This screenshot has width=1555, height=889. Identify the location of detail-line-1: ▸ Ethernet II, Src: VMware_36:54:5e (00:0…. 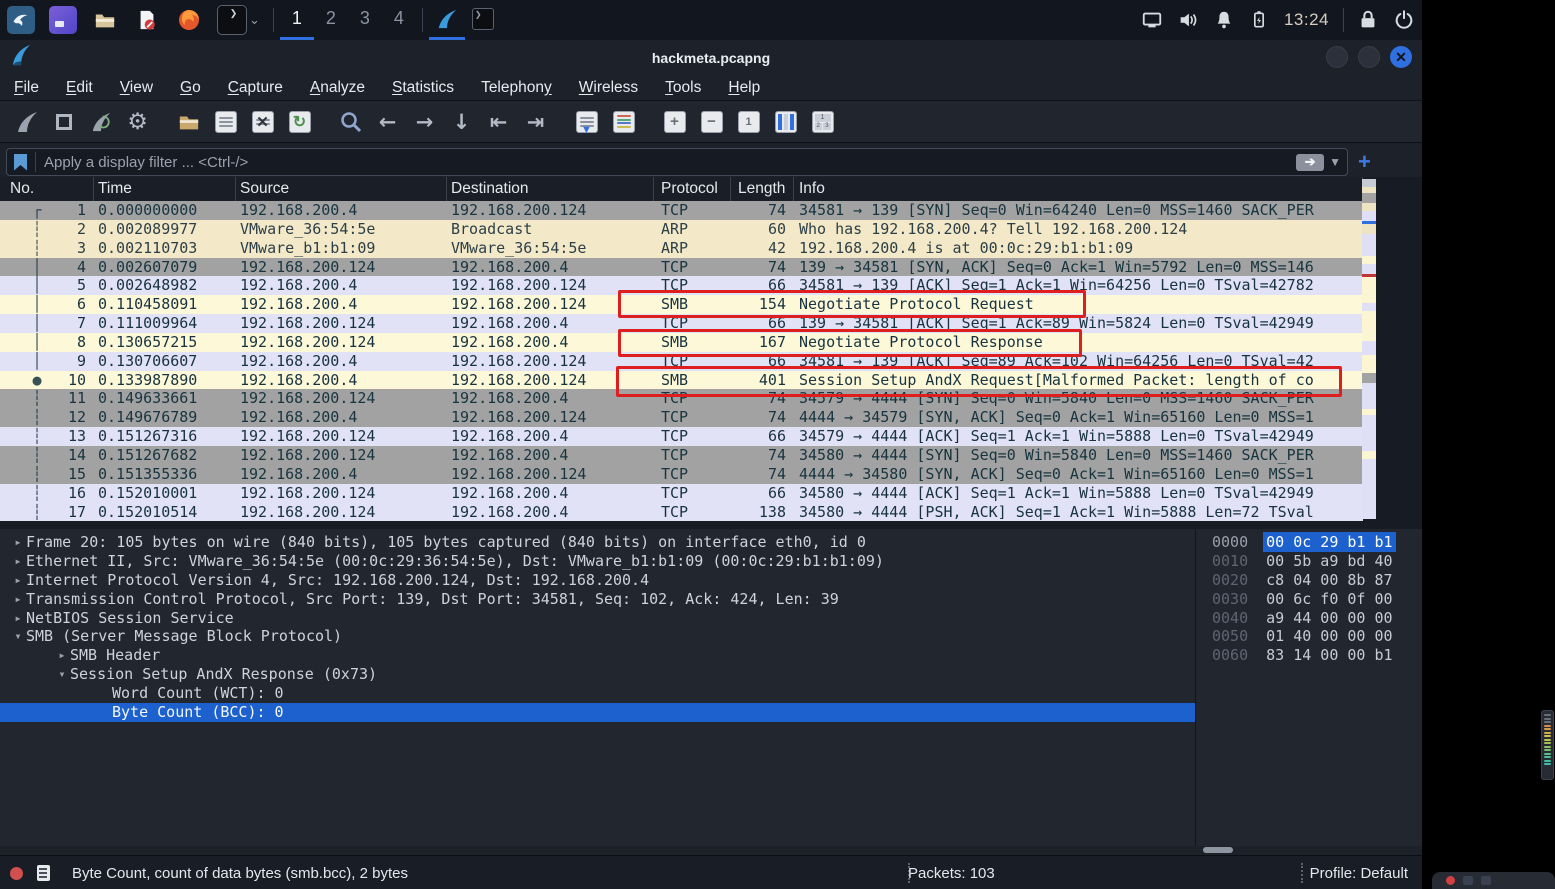
(597, 561).